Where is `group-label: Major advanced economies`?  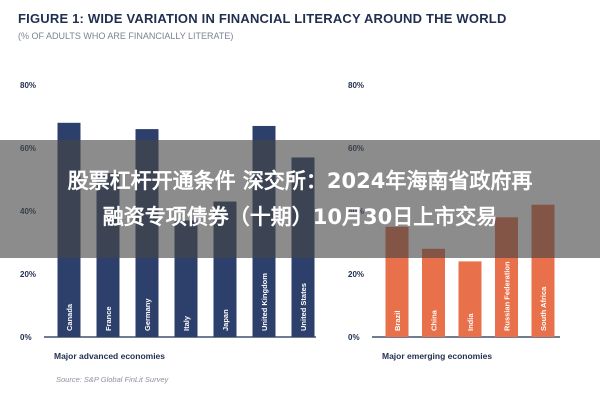
group-label: Major advanced economies is located at coordinates (109, 356).